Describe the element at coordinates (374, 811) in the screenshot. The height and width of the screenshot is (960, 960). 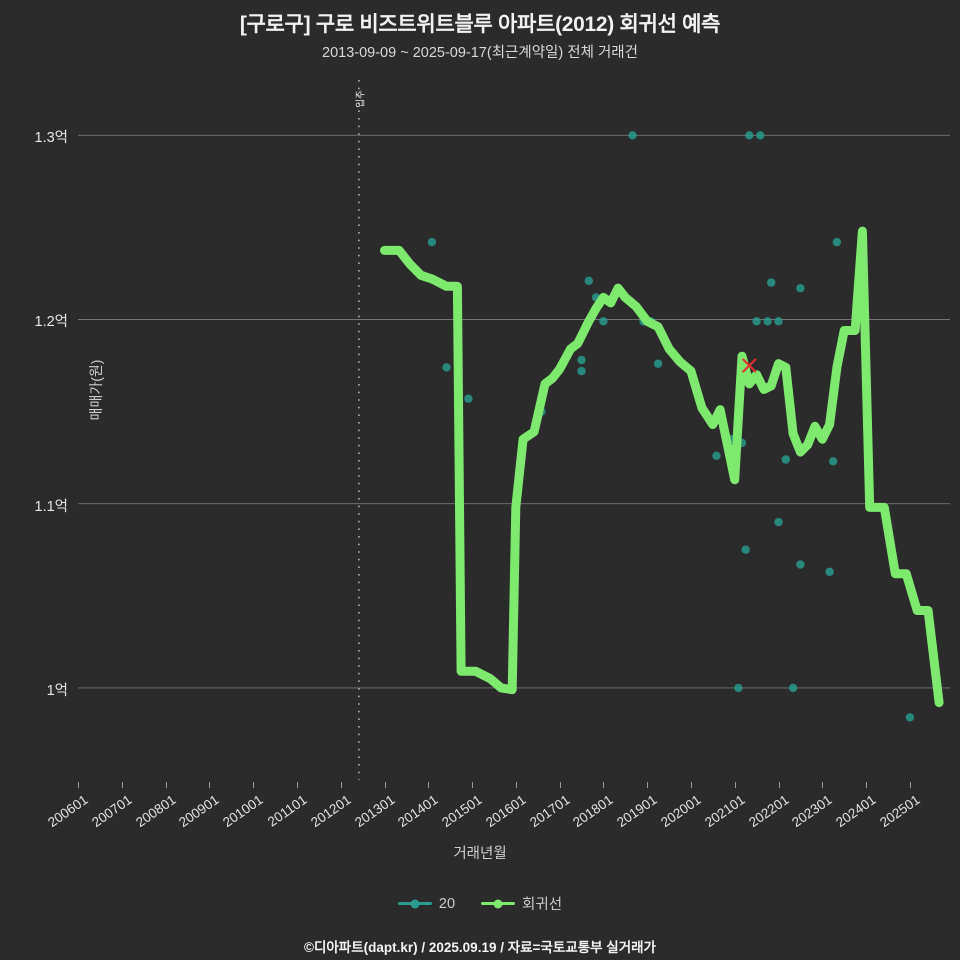
I see `x-tick-label: 201301` at that location.